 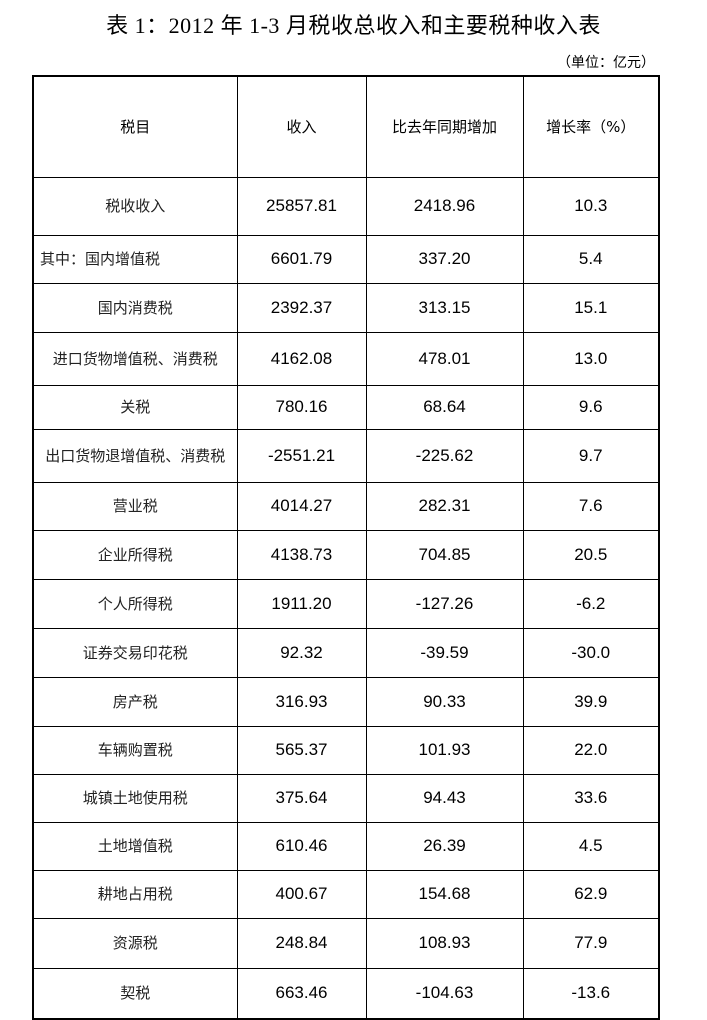 I want to click on table-row: 国内消费税 2392.37 313.15 15.1, so click(x=346, y=307).